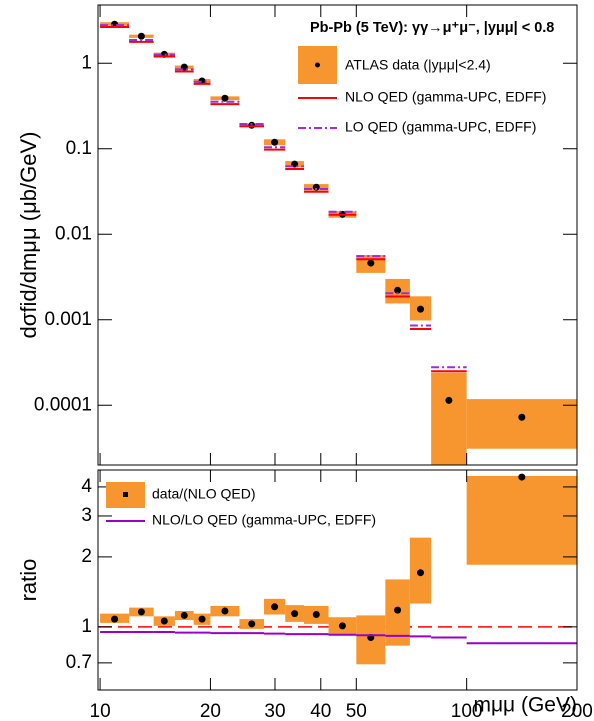 This screenshot has height=721, width=594. I want to click on x-axis-label: mμμ (GeV), so click(525, 705).